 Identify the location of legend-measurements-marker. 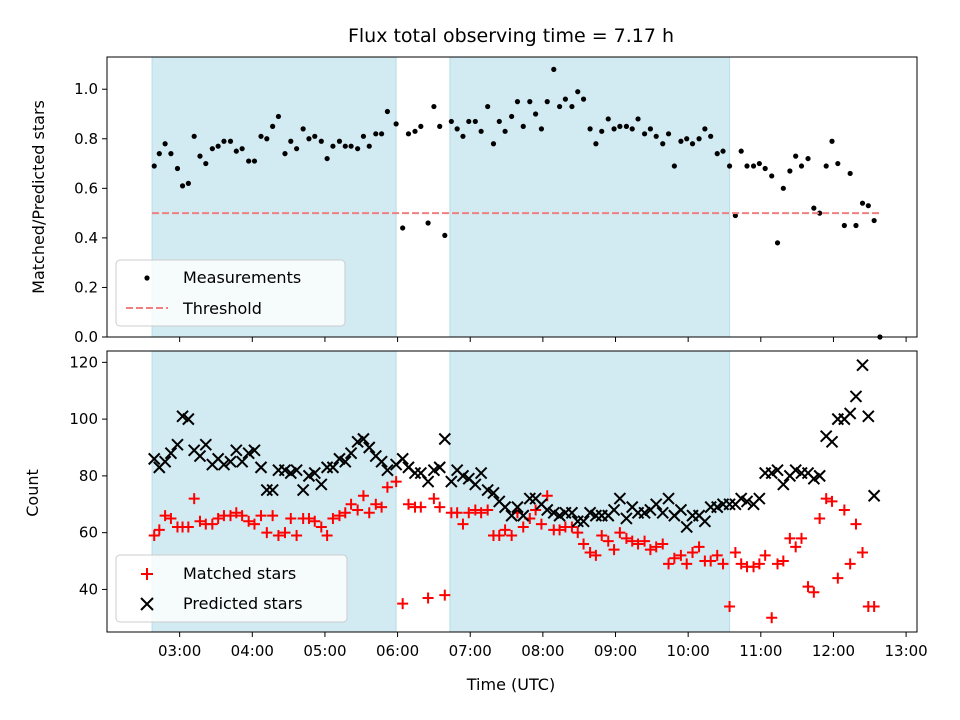
(147, 278).